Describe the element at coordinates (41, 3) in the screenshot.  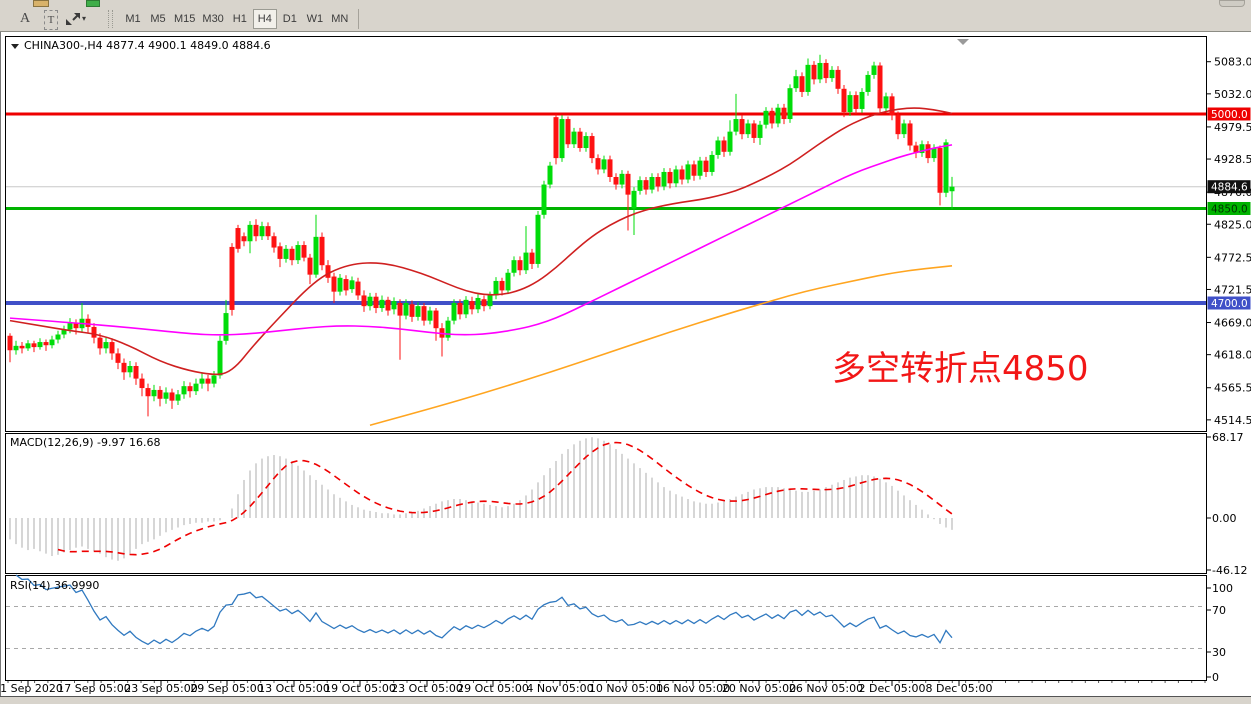
I see `partial-toolbar-icon` at that location.